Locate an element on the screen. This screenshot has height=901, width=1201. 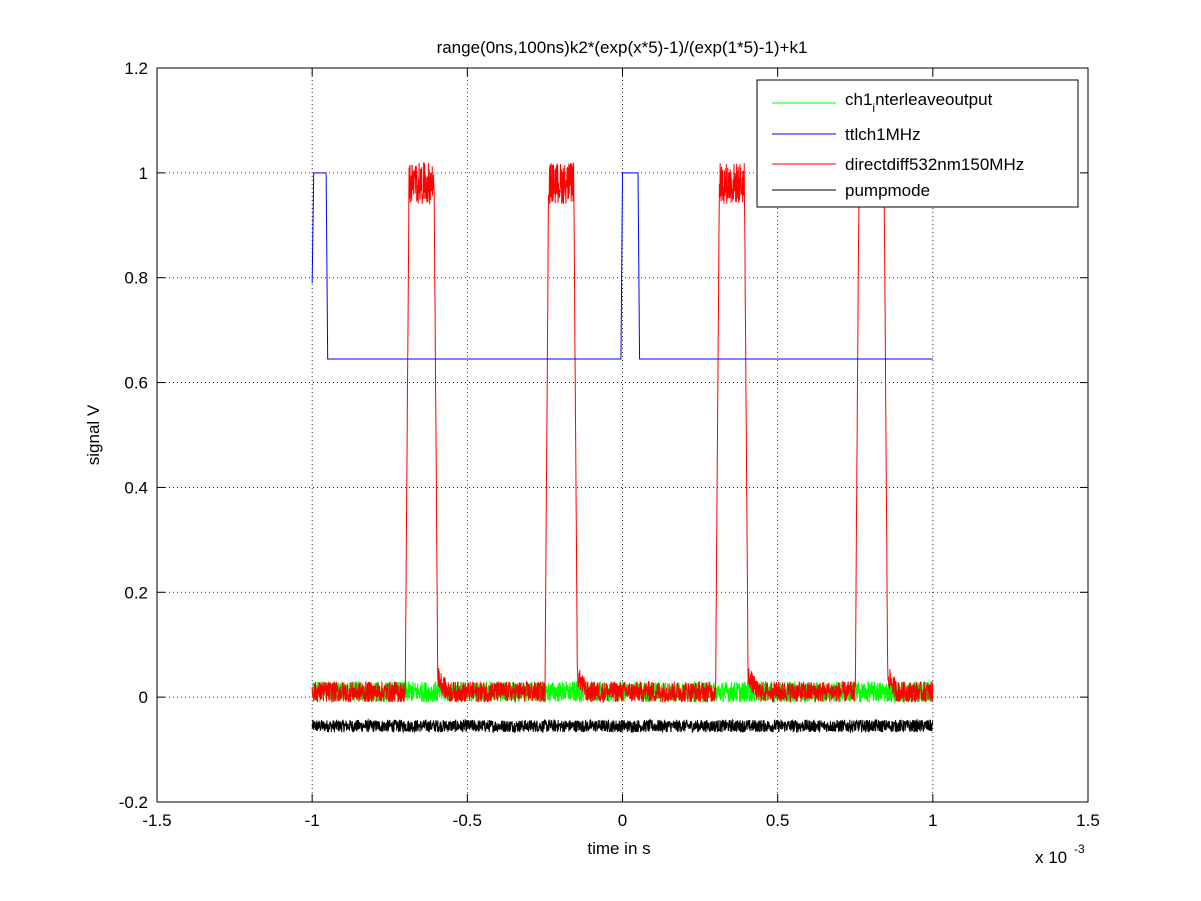
x-tick-label: 1.5 is located at coordinates (1088, 820).